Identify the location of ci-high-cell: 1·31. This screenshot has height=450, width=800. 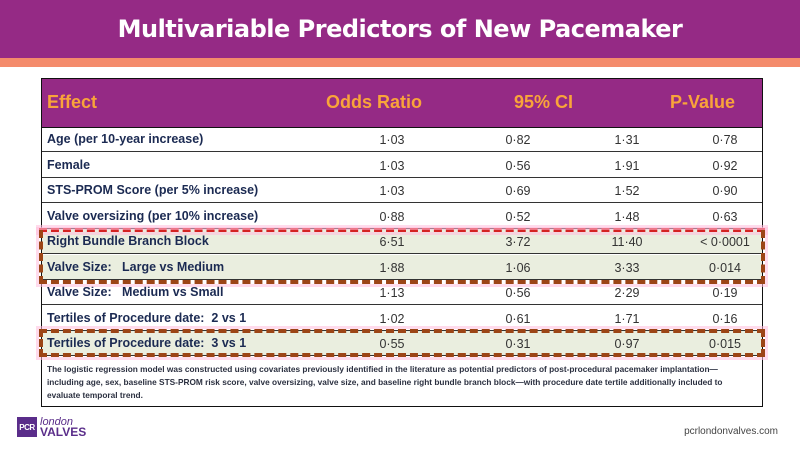
(627, 140).